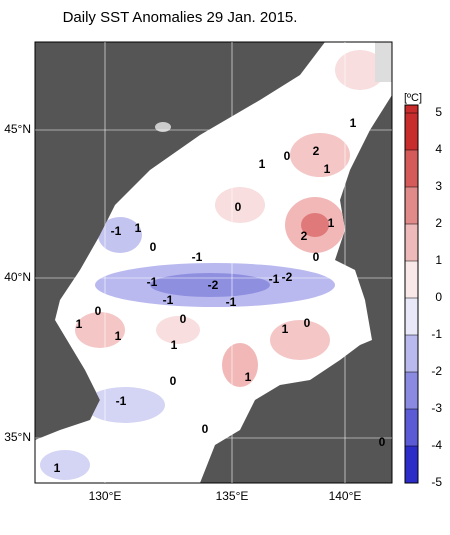  What do you see at coordinates (17, 277) in the screenshot?
I see `lat-label: 40°N` at bounding box center [17, 277].